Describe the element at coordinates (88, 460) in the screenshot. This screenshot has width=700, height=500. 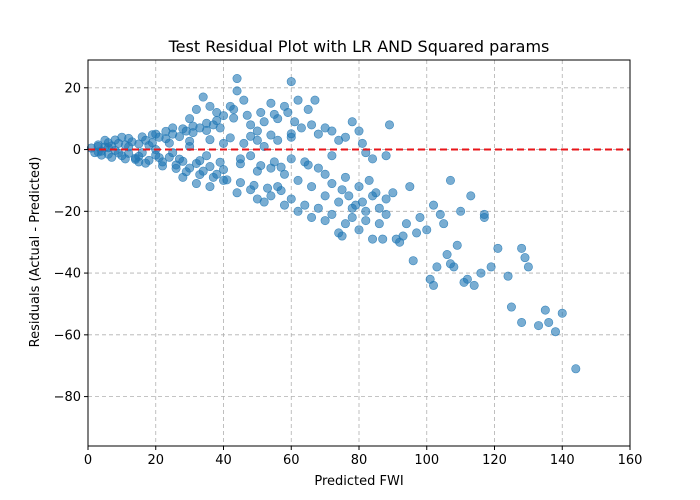
I see `x-tick-label: 0` at that location.